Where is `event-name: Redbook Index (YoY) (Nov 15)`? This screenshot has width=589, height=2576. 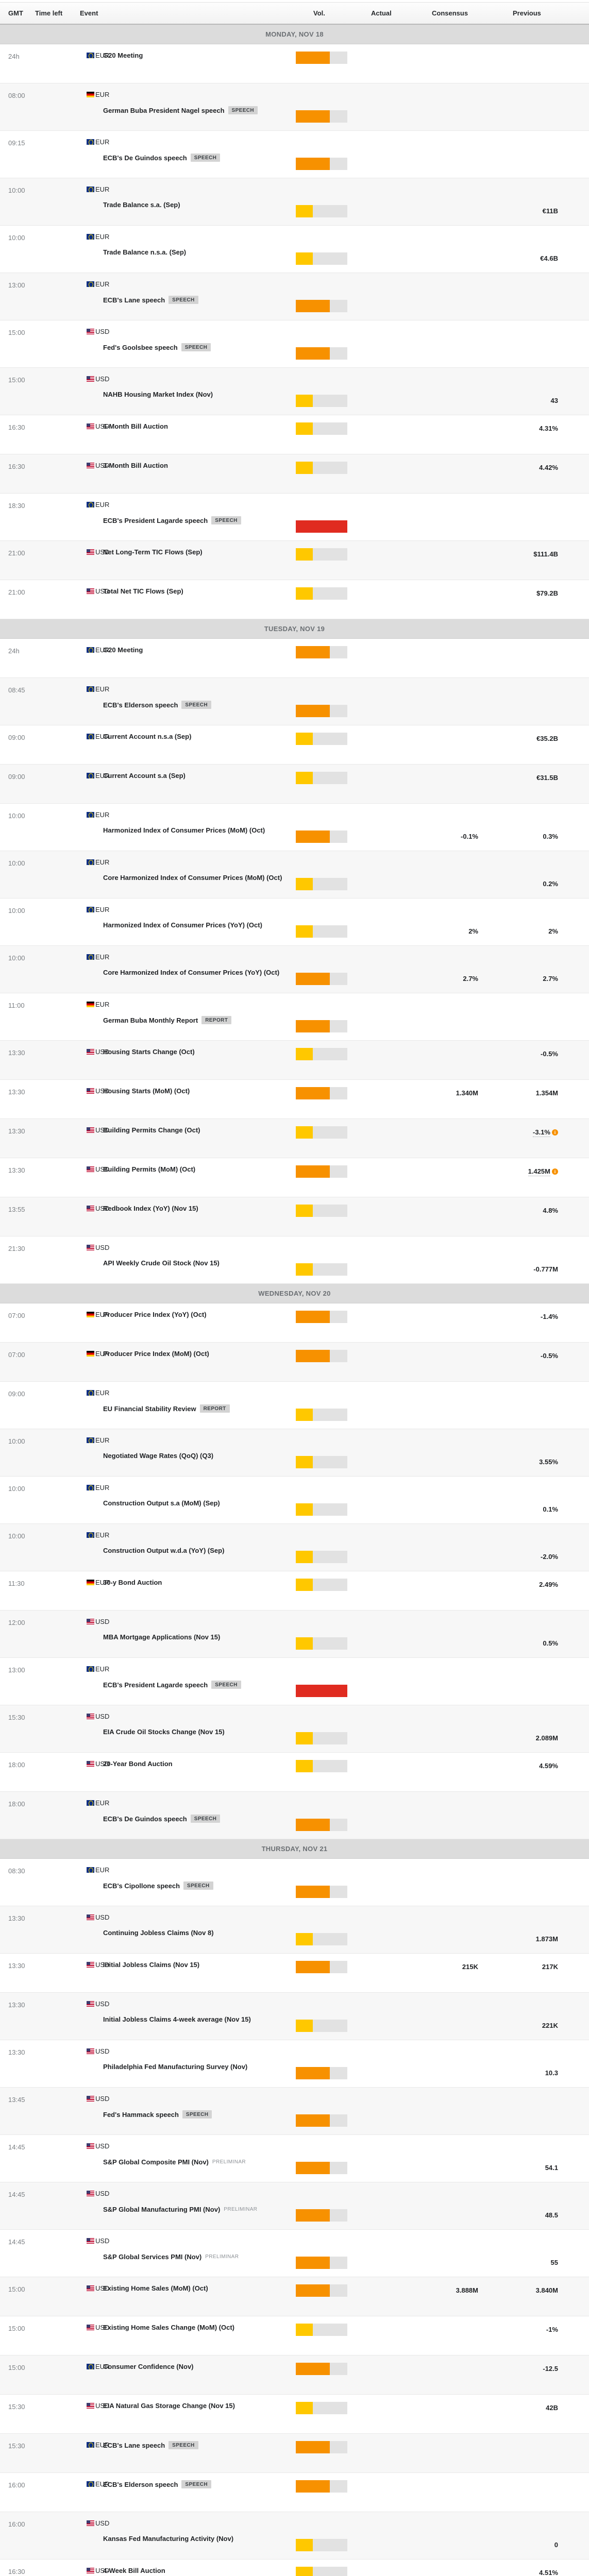 event-name: Redbook Index (YoY) (Nov 15) is located at coordinates (150, 1208).